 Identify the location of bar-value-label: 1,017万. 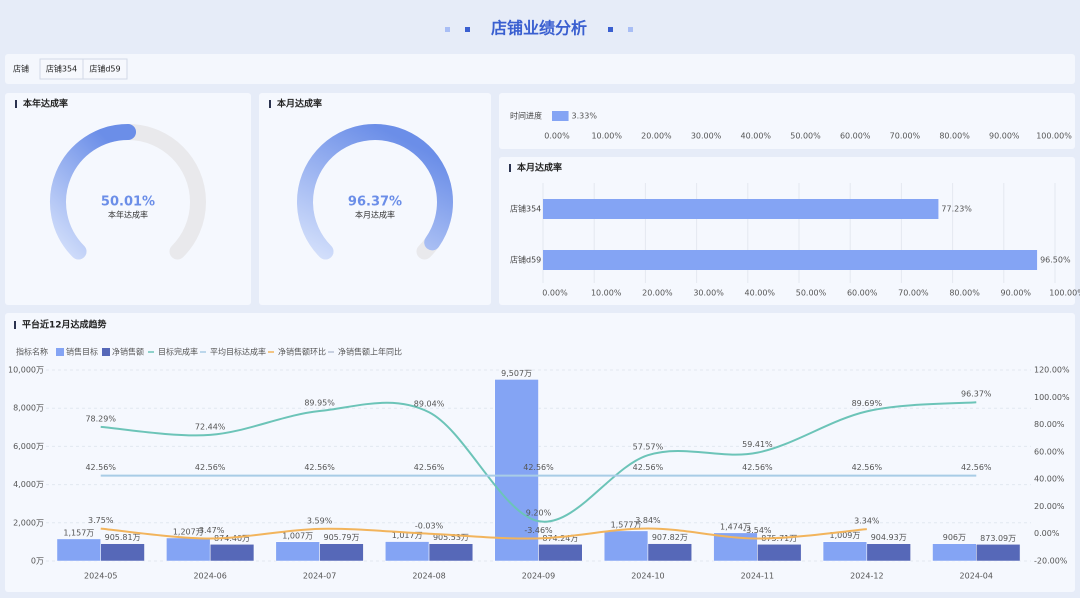
(407, 535).